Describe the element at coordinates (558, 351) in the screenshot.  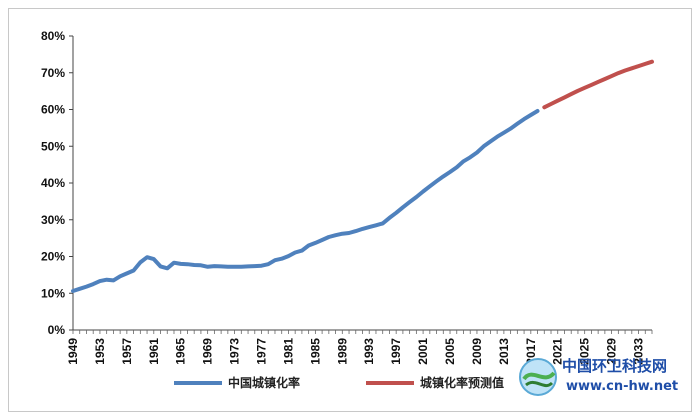
I see `x-tick-label: 2021` at that location.